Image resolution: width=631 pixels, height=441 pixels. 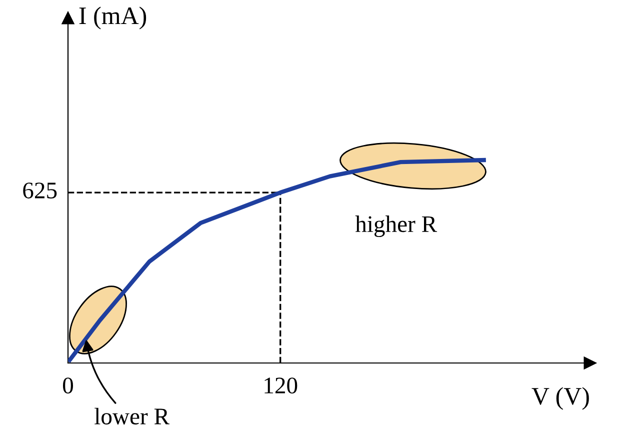 What do you see at coordinates (40, 190) in the screenshot?
I see `text: 625` at bounding box center [40, 190].